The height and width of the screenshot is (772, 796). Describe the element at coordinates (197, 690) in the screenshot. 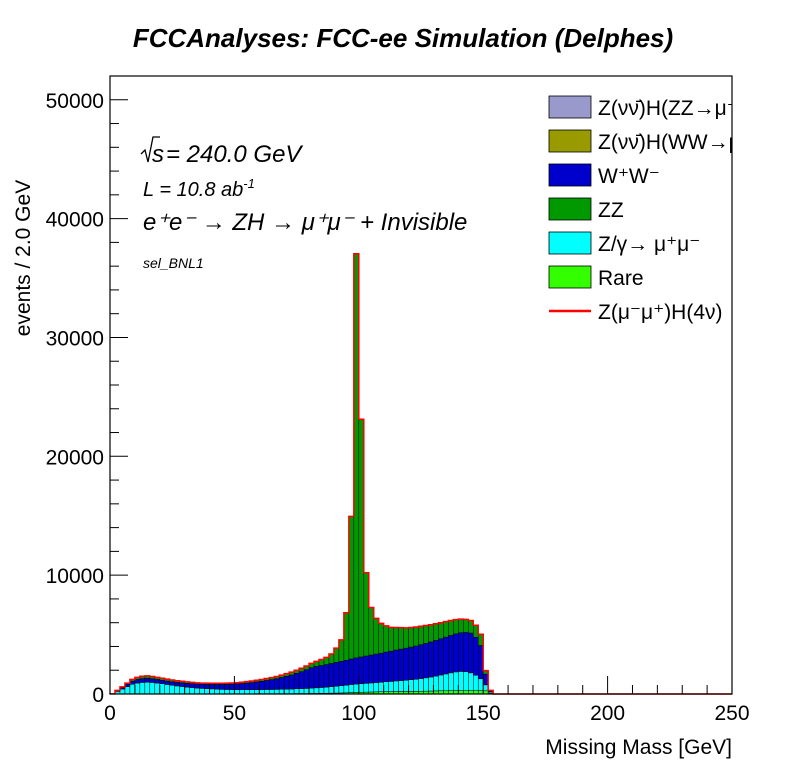

I see `bar-z/gamma-bin-17` at that location.